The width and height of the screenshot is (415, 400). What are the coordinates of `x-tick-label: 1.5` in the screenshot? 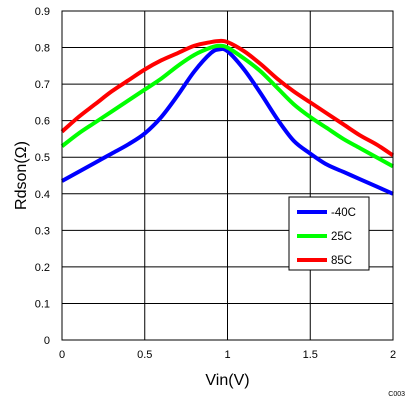 It's located at (310, 355).